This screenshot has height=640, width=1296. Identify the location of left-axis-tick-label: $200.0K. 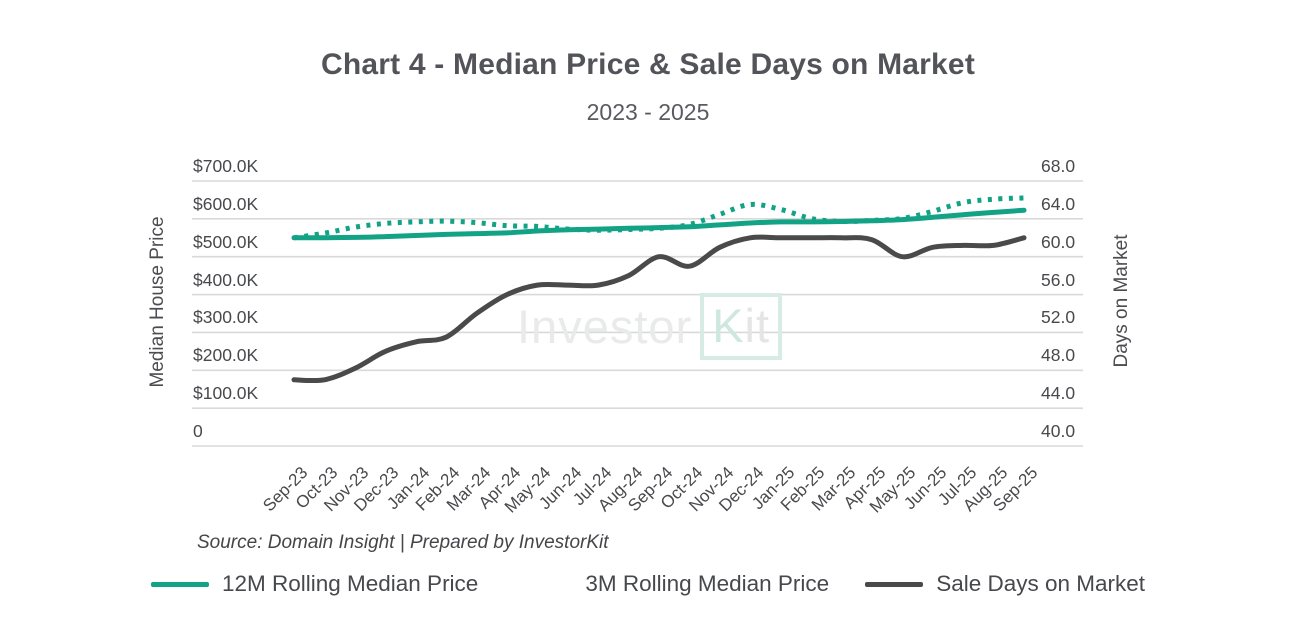
(226, 355).